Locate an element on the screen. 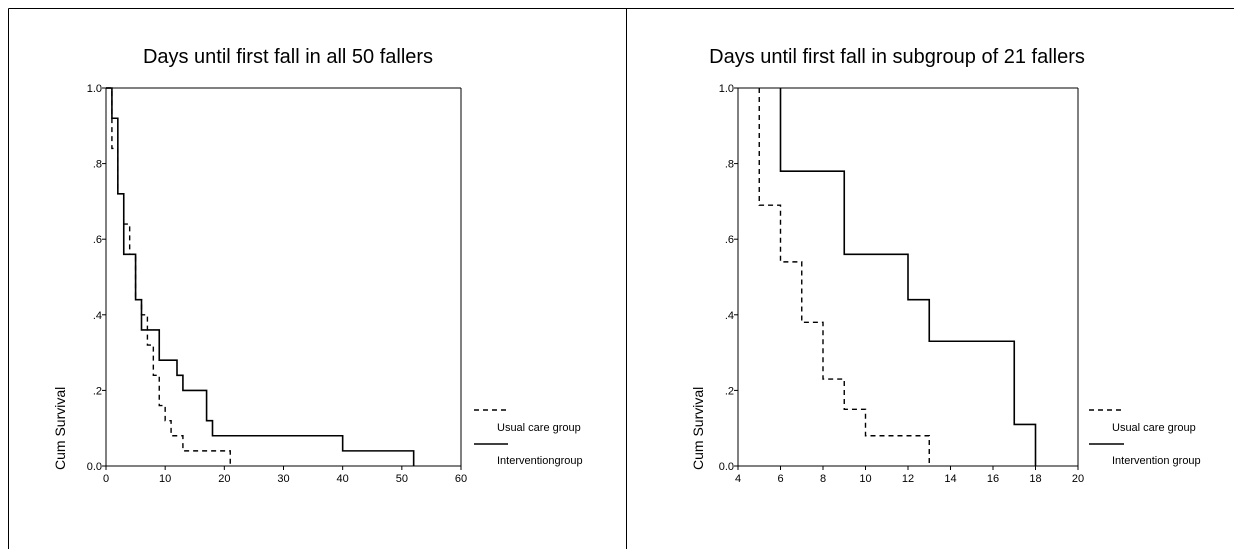 This screenshot has width=1234, height=549. y-axis-label-left: Cum Survival is located at coordinates (60, 428).